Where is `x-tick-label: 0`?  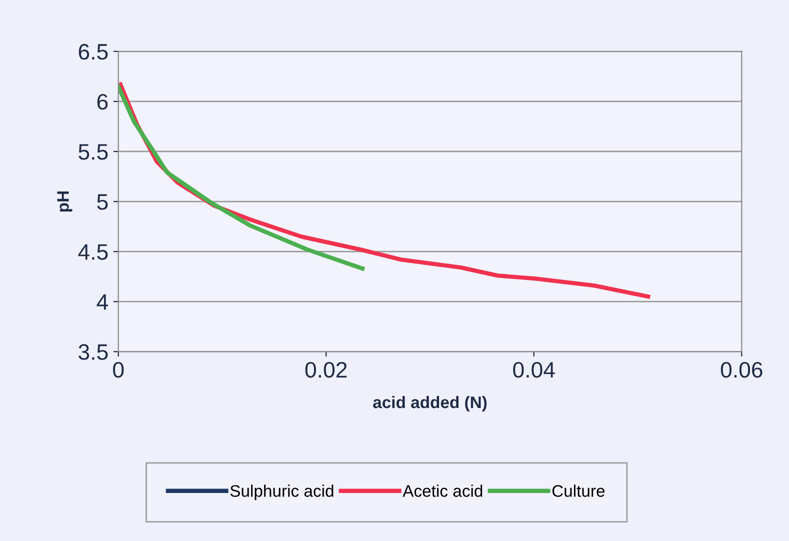
x-tick-label: 0 is located at coordinates (118, 370).